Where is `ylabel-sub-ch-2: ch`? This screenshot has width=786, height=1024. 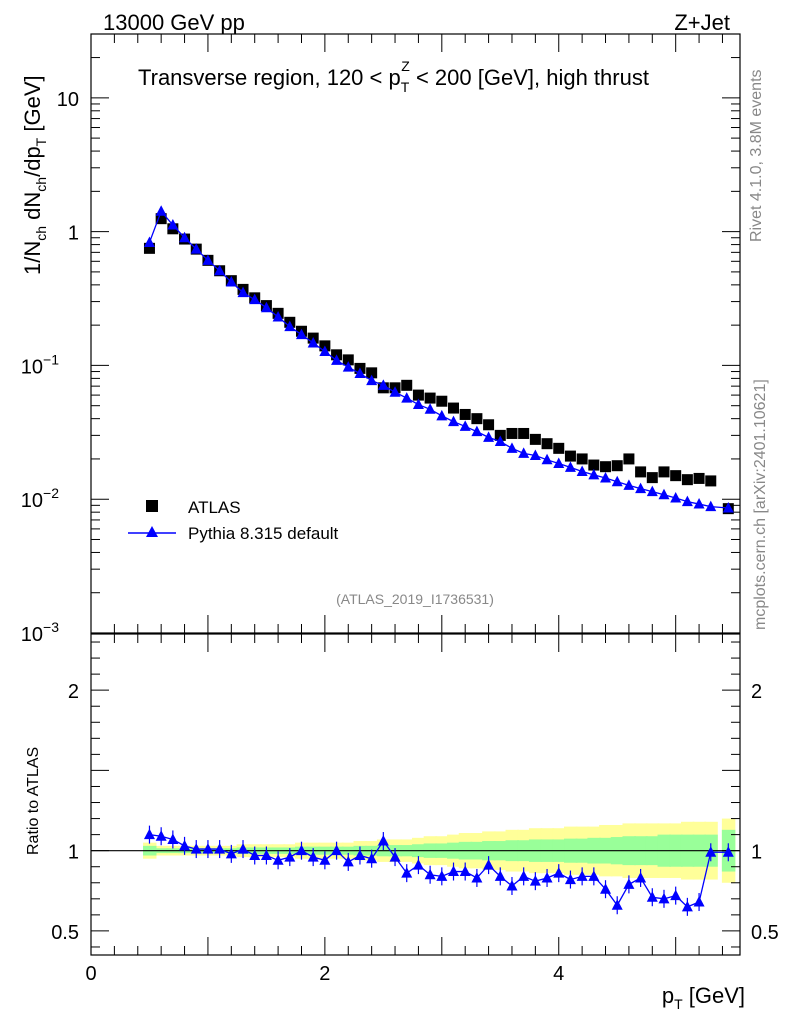
ylabel-sub-ch-2: ch is located at coordinates (41, 184).